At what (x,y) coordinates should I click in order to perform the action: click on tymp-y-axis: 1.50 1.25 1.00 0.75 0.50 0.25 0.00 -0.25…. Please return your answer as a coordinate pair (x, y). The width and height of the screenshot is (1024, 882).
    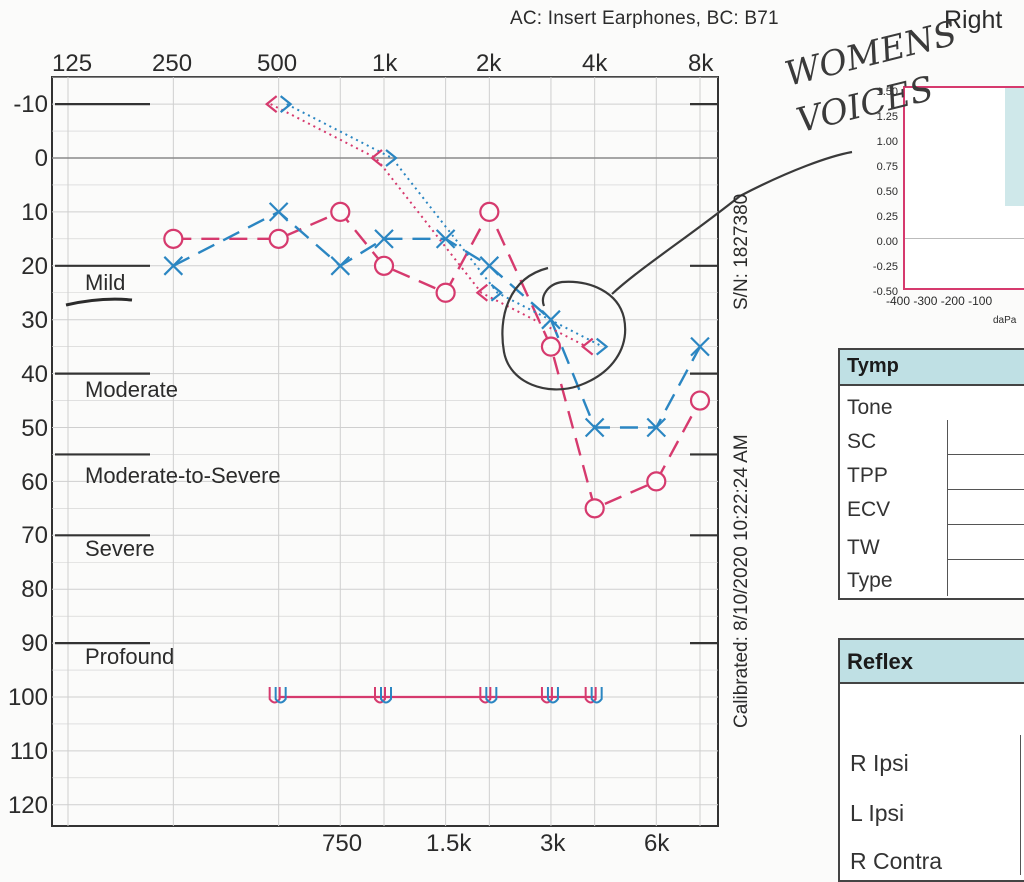
    Looking at the image, I should click on (885, 192).